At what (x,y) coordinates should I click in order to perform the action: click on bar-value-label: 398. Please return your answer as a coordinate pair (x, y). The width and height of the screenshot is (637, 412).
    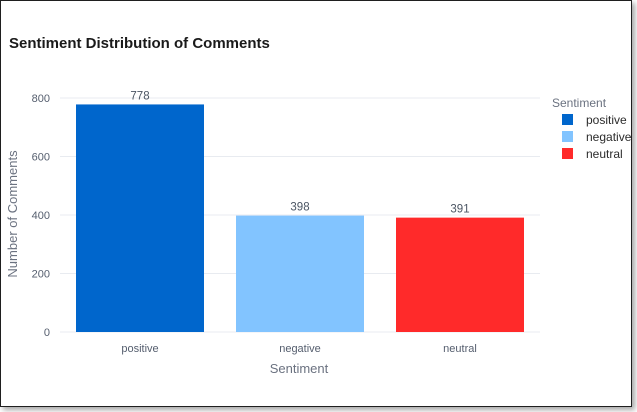
    Looking at the image, I should click on (299, 208).